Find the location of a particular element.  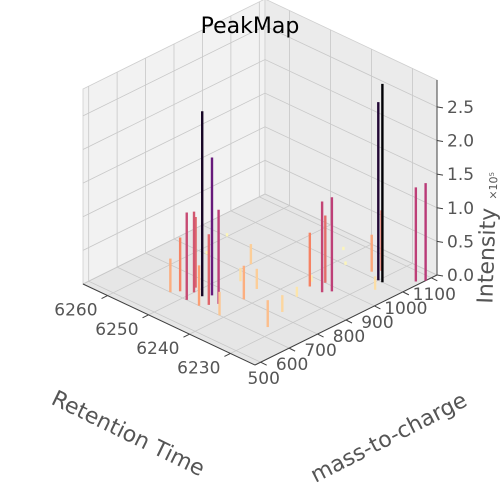

y-tick-label: 600 is located at coordinates (292, 365).